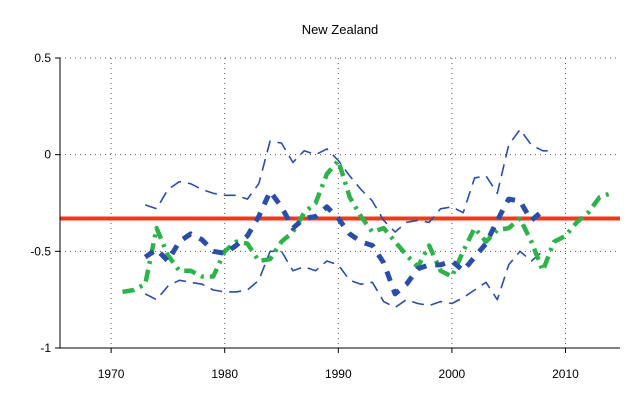 The height and width of the screenshot is (394, 629). What do you see at coordinates (565, 374) in the screenshot?
I see `x-tick-label: 2010` at bounding box center [565, 374].